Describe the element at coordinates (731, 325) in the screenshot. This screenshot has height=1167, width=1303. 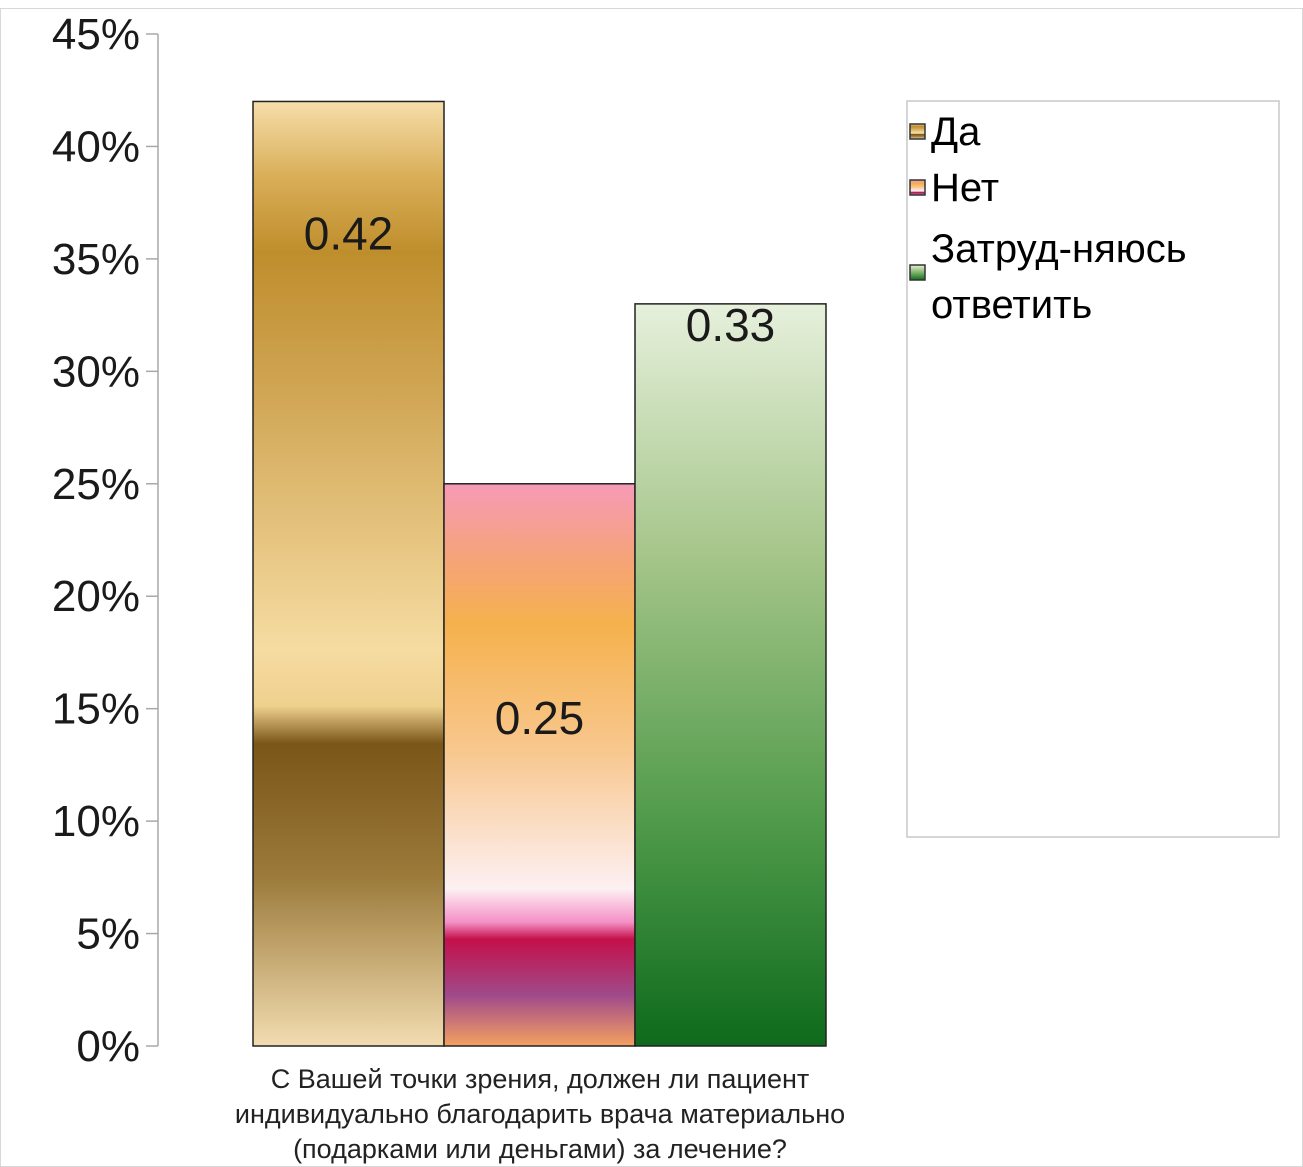
I see `bar-value-label-3: 0.33` at that location.